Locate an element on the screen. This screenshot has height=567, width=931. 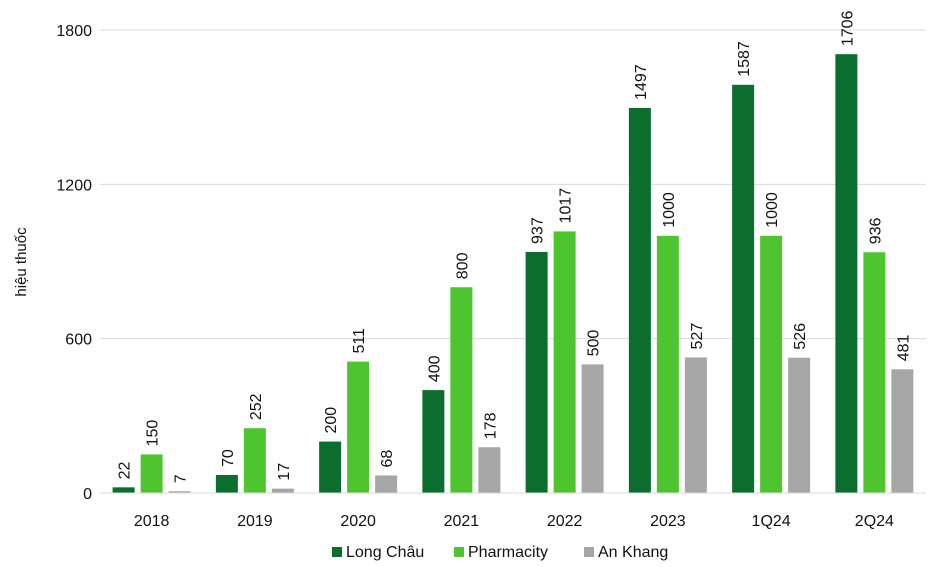
x-tick-label: 1Q24 is located at coordinates (771, 521).